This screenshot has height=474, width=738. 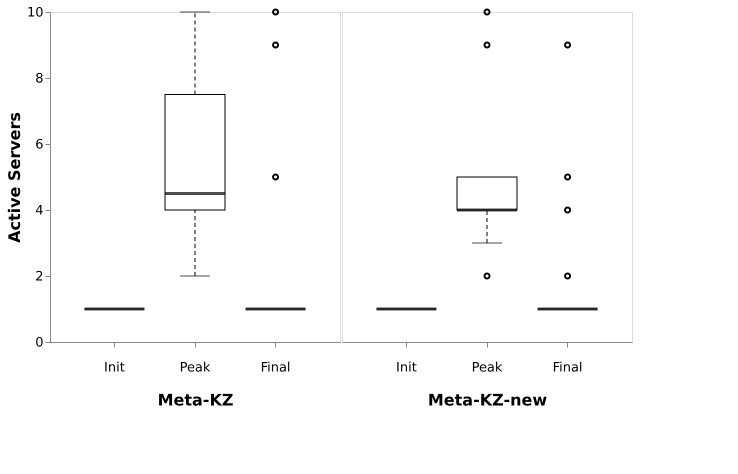 What do you see at coordinates (39, 145) in the screenshot?
I see `y-tick-label: 6` at bounding box center [39, 145].